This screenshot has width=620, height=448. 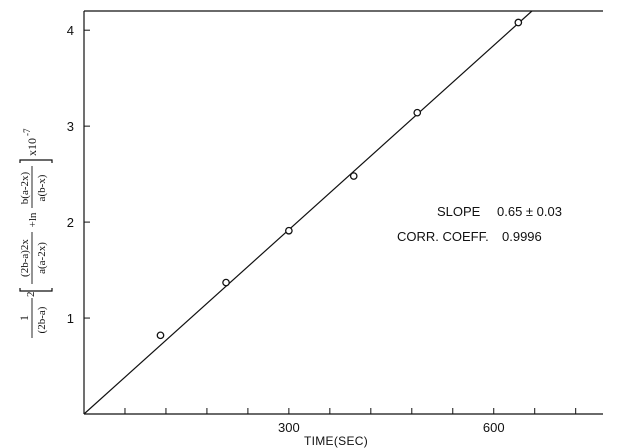 What do you see at coordinates (33, 219) in the screenshot?
I see `ylabel-plus-ln: +ln` at bounding box center [33, 219].